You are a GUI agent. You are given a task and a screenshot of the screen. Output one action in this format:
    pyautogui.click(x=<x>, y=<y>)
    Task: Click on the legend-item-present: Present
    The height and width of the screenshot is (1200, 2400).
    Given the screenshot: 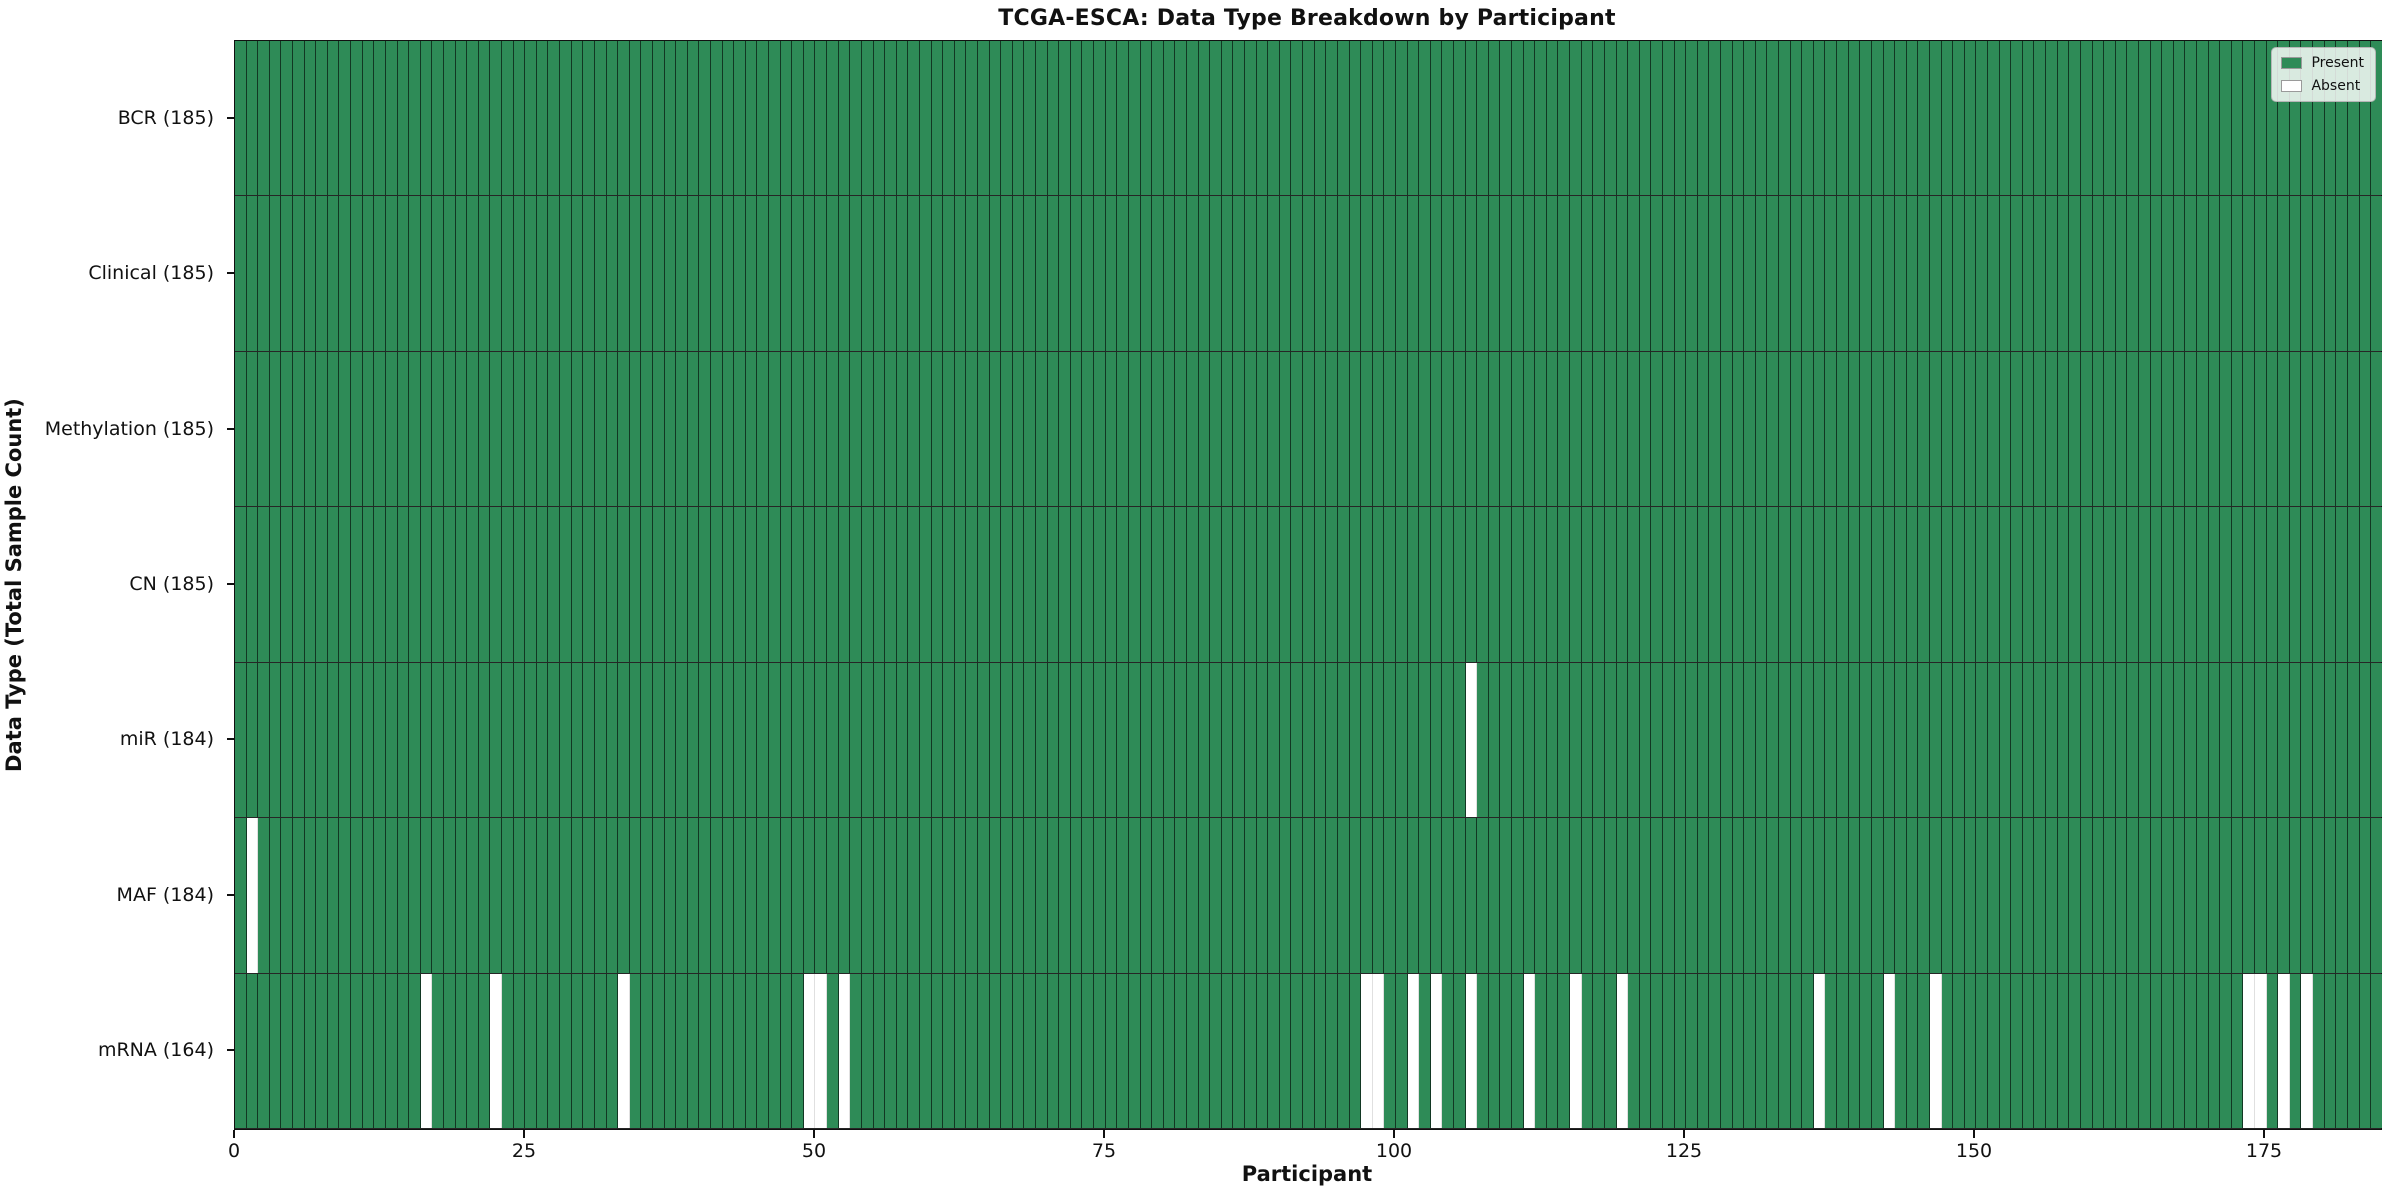 What is the action you would take?
    pyautogui.click(x=2322, y=63)
    